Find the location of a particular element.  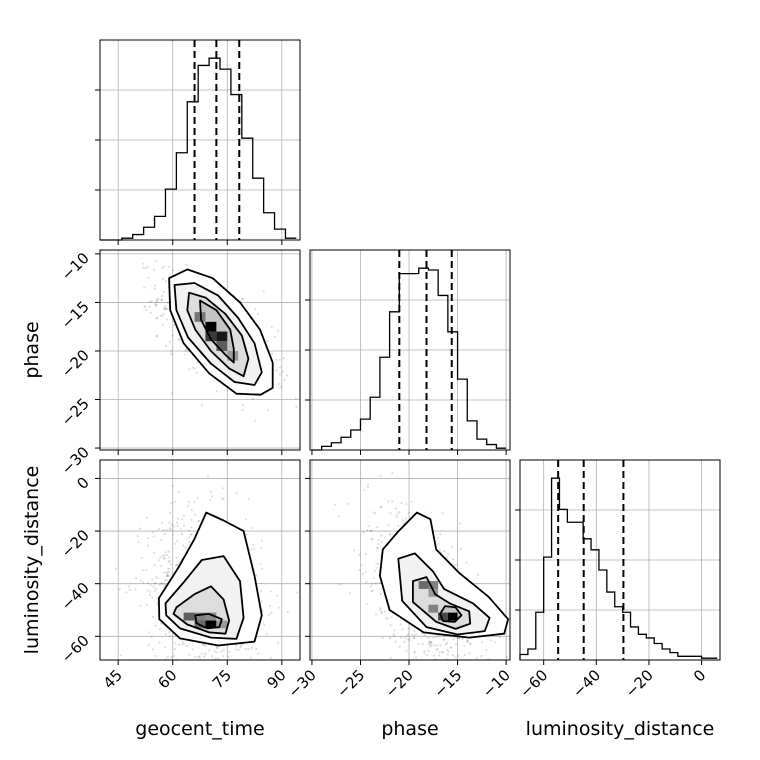

y-axis-label-luminosity-distance: luminosity_distance is located at coordinates (32, 560).